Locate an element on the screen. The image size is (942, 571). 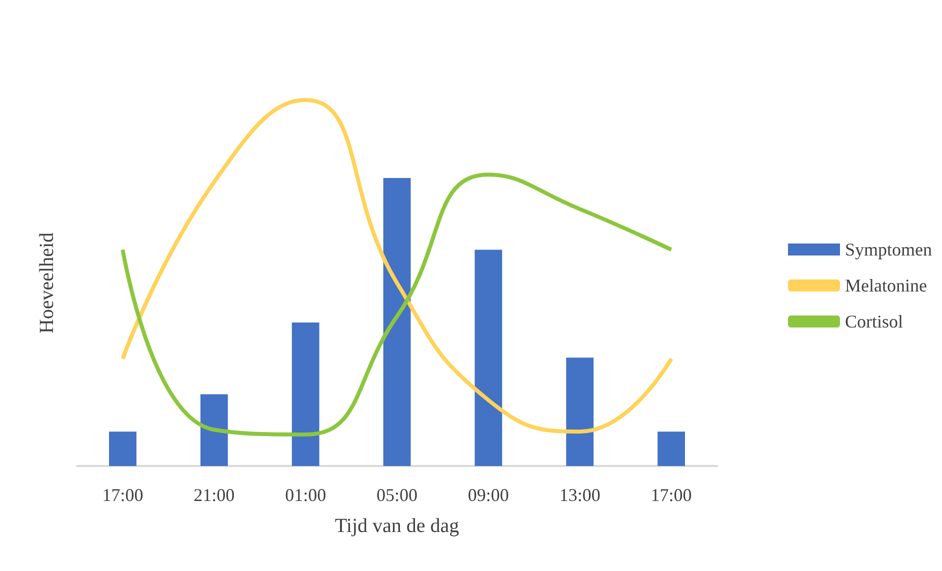
x-axis-title: Tijd van de dag is located at coordinates (397, 526).